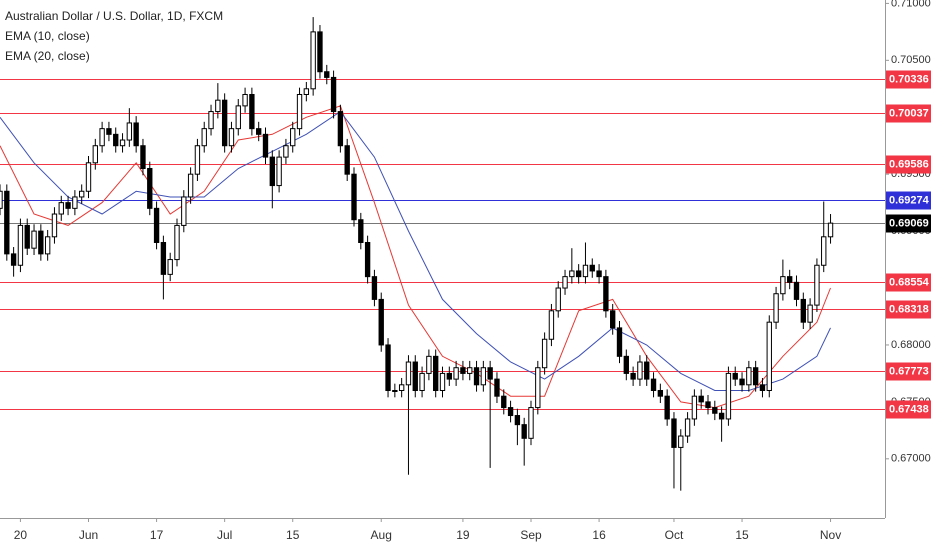 Image resolution: width=932 pixels, height=550 pixels. I want to click on price-level-label: 0.67438, so click(909, 409).